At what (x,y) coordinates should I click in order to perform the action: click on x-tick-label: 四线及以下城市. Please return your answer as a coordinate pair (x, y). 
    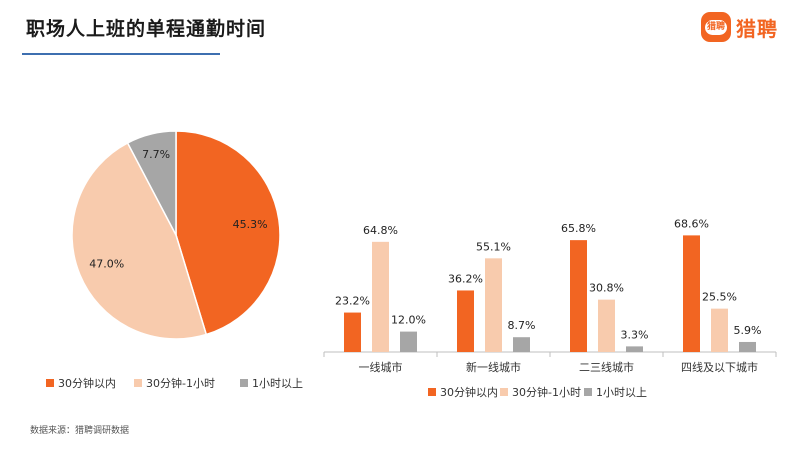
    Looking at the image, I should click on (719, 367).